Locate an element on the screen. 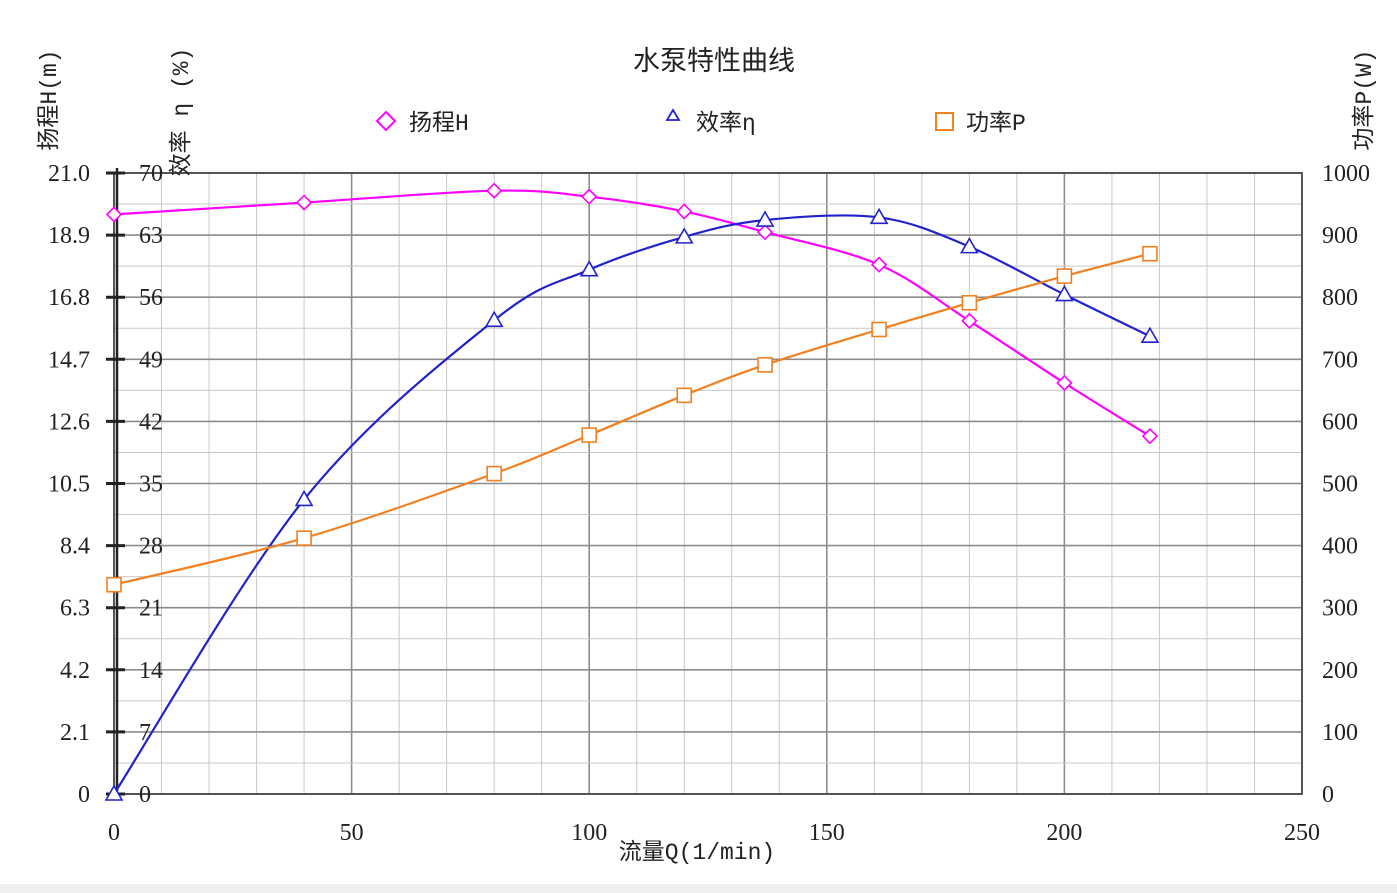 The image size is (1397, 893). x-tick-label: 150 is located at coordinates (827, 833).